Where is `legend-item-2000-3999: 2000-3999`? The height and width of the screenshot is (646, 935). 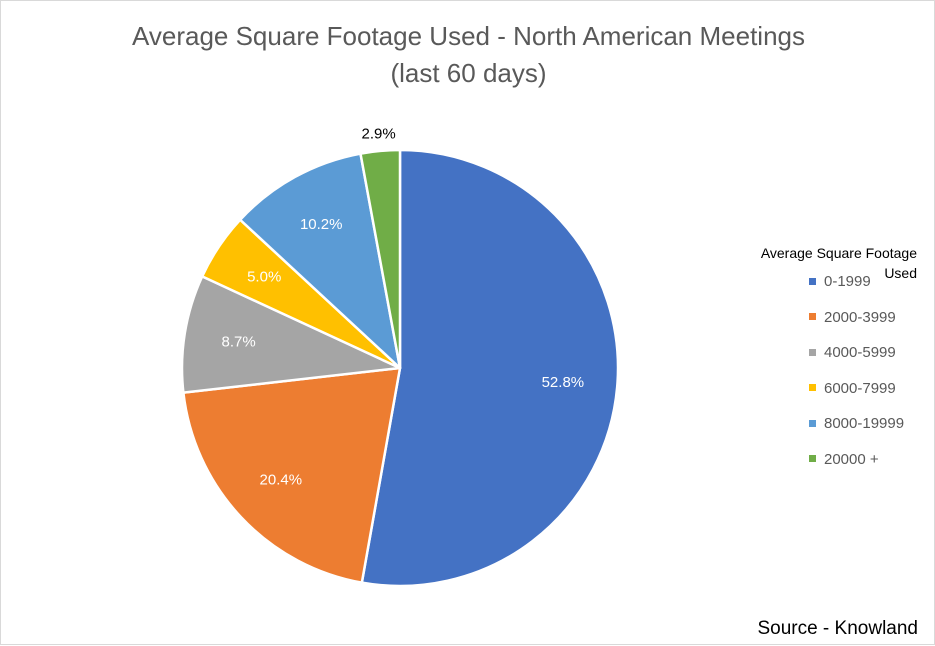 legend-item-2000-3999: 2000-3999 is located at coordinates (852, 318).